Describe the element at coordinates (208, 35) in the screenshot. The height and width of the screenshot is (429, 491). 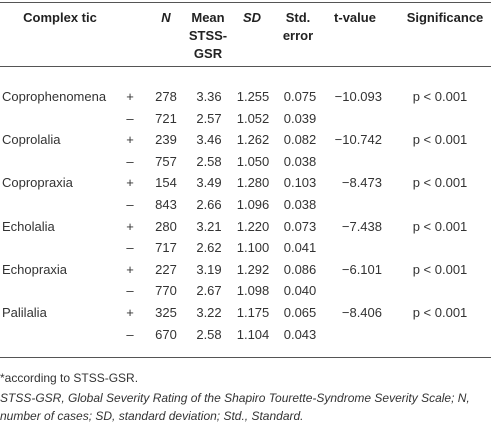
I see `header-cell: Mean STSS-GSR` at that location.